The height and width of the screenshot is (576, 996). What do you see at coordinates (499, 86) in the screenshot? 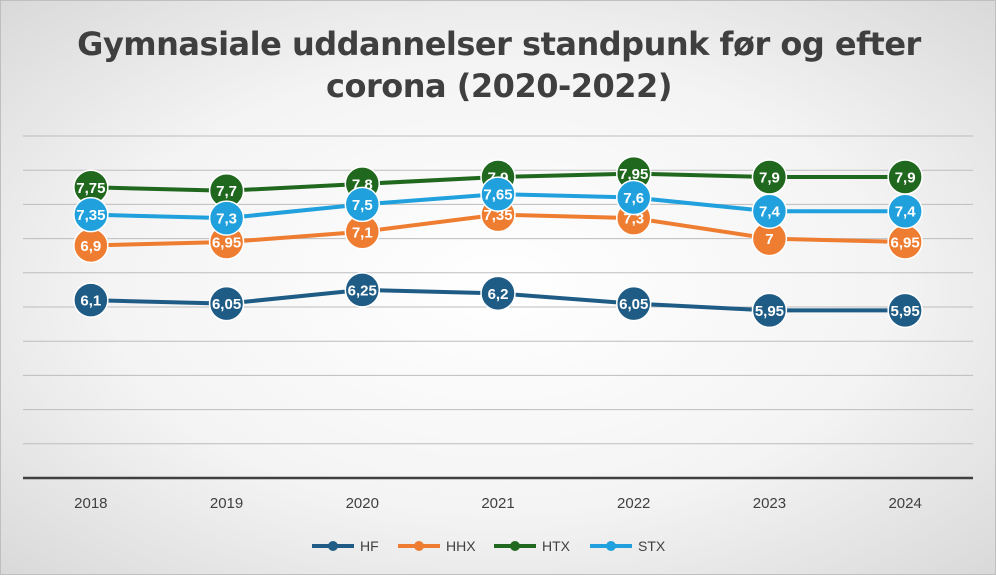
I see `chart-title-line-2: corona (2020-2022)` at bounding box center [499, 86].